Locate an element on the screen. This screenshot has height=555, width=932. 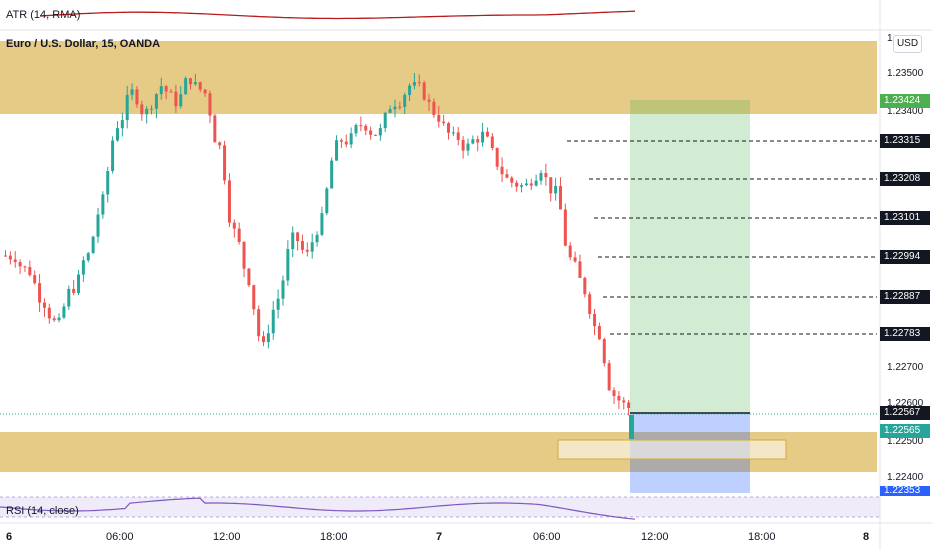
y-tick: 1.22400 is located at coordinates (905, 477).